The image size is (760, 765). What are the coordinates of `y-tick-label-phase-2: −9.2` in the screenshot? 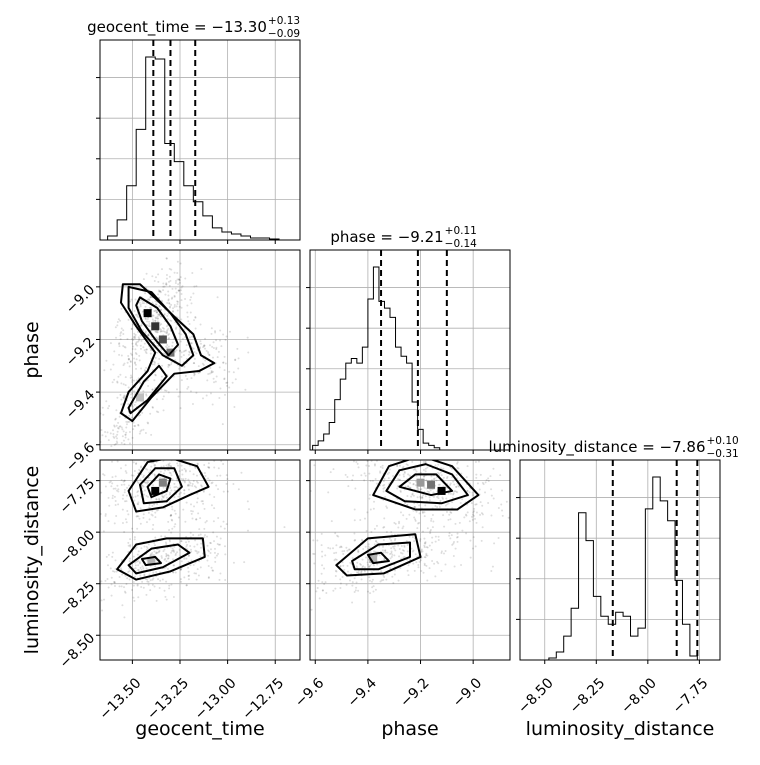 It's located at (80, 351).